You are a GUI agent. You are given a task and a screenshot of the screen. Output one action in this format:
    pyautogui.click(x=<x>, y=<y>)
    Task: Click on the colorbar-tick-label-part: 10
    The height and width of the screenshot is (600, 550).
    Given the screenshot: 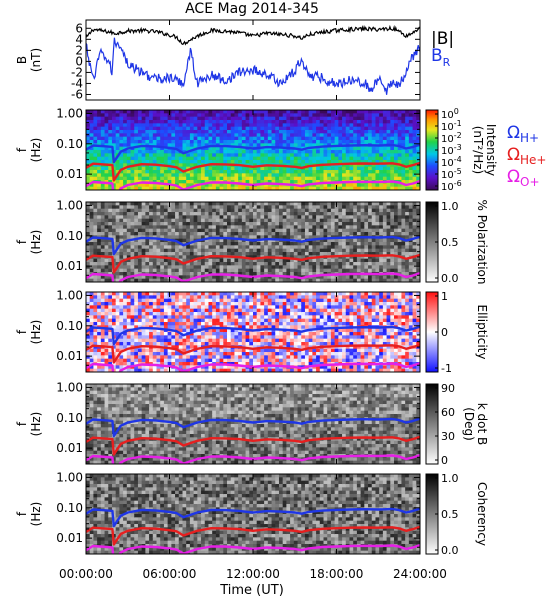 What is the action you would take?
    pyautogui.click(x=447, y=151)
    